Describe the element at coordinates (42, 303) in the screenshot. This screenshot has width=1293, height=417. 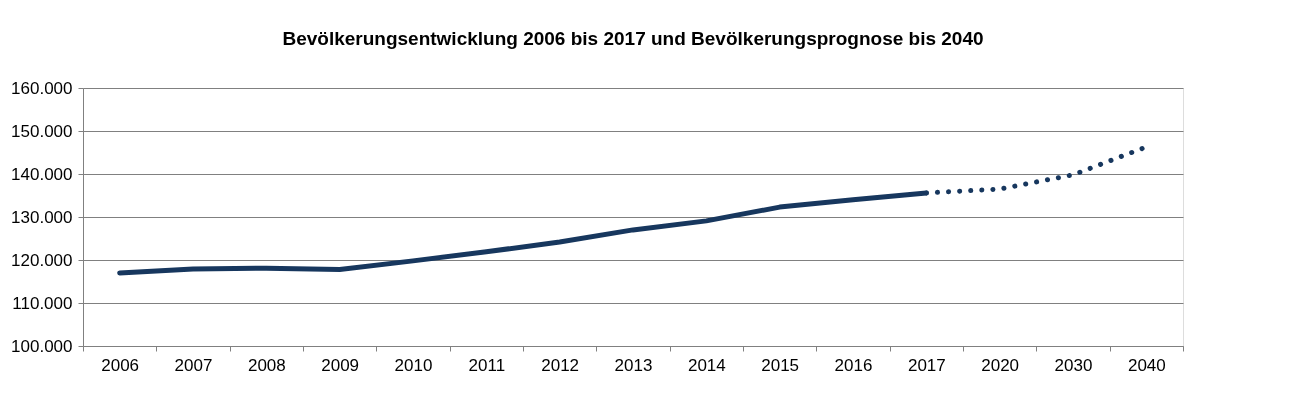
I see `y-tick-label: 110.000` at that location.